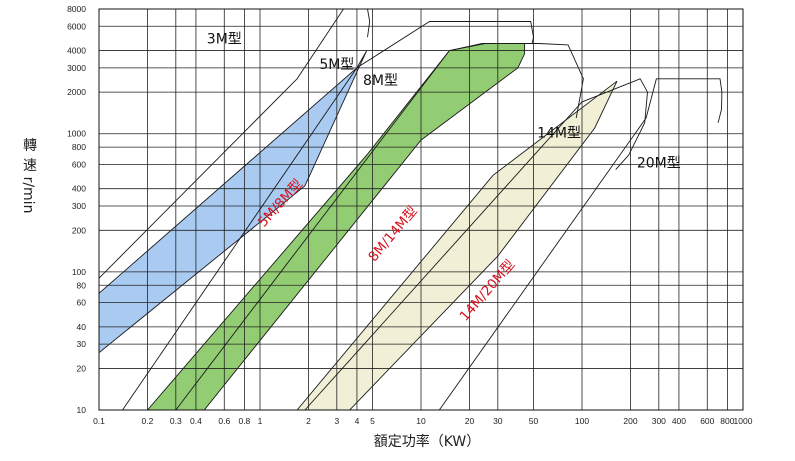 The height and width of the screenshot is (461, 795). I want to click on x-tick-label: 400, so click(679, 421).